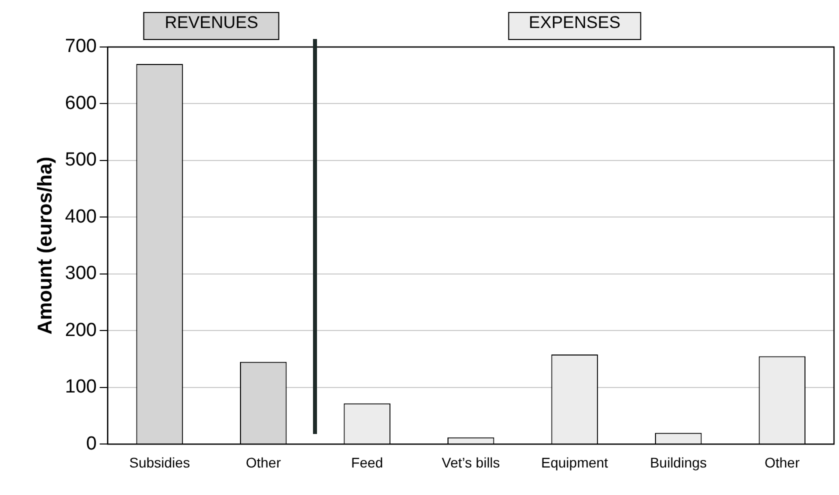 The width and height of the screenshot is (839, 495). I want to click on x-tick-label: Subsidies, so click(159, 462).